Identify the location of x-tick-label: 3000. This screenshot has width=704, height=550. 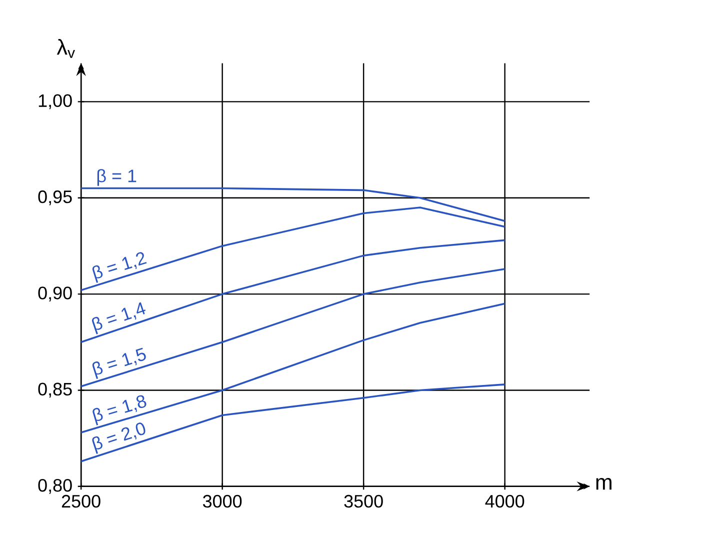
(222, 501).